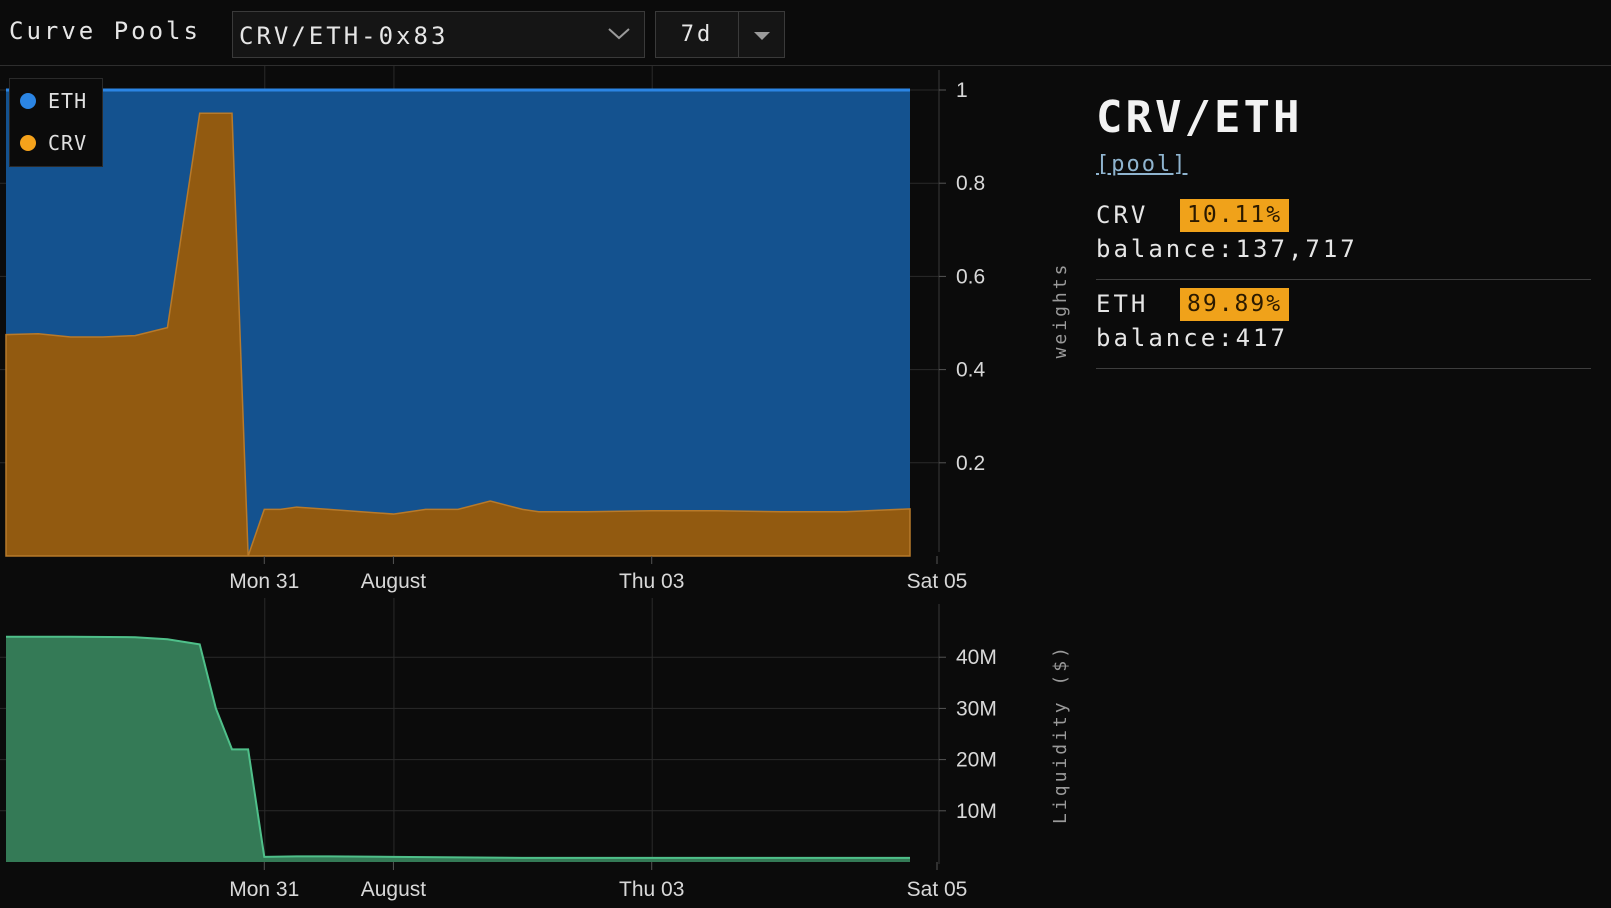  I want to click on range-select-value: 7d, so click(697, 34).